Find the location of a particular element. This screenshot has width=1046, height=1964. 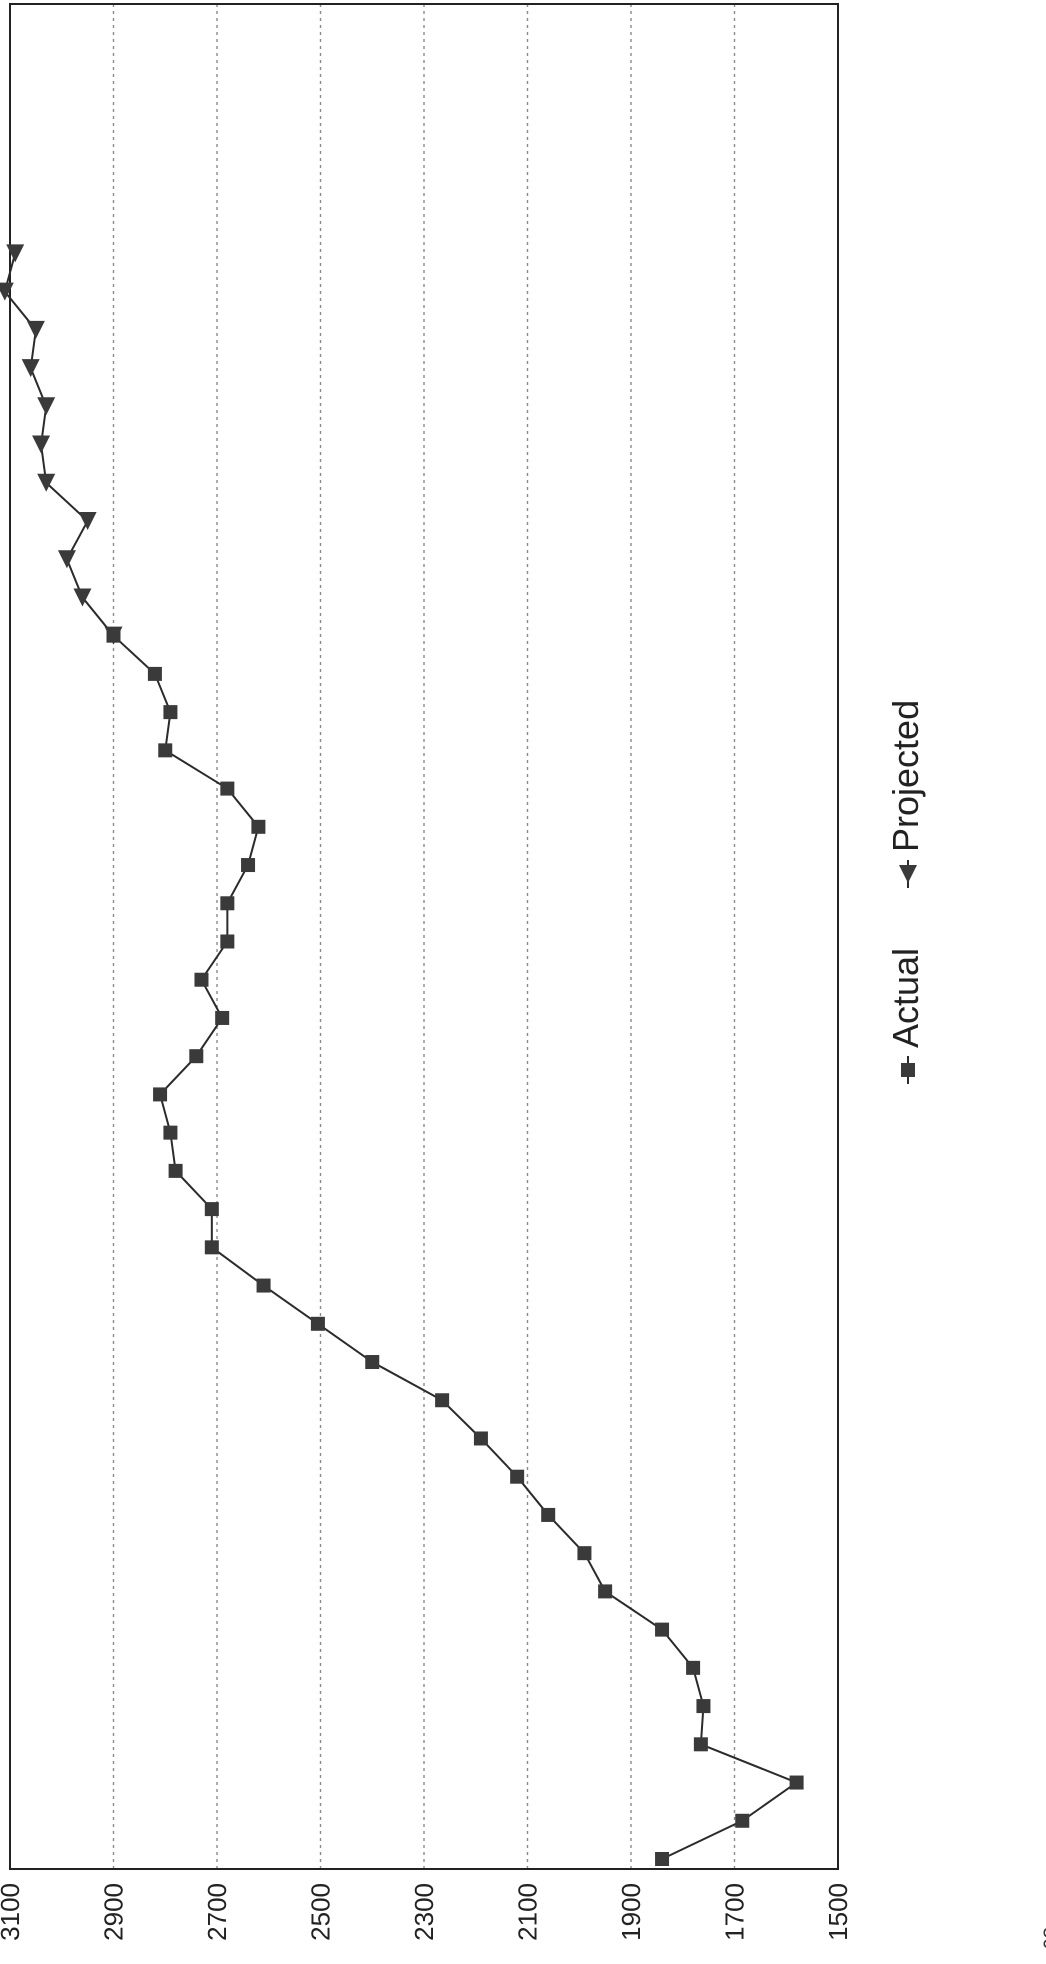

legend-marker-actual is located at coordinates (908, 1070).